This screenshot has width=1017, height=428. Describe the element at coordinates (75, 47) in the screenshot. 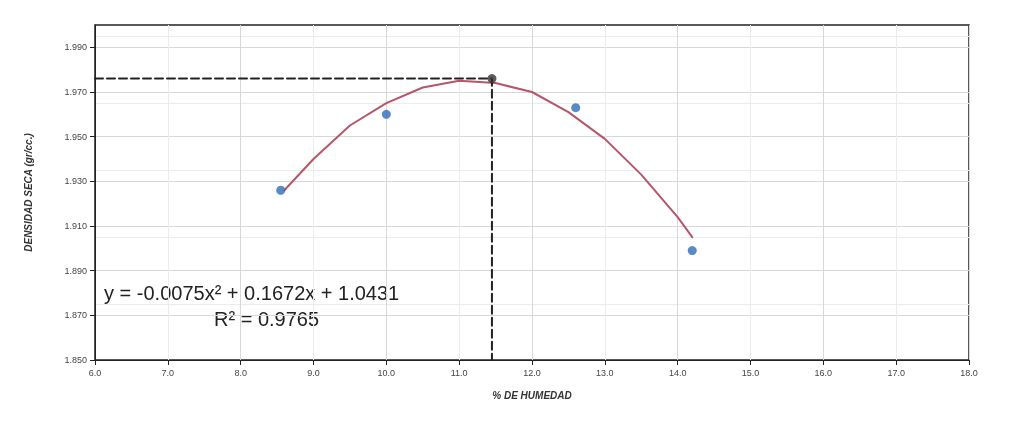

I see `y-tick-label: 1.990` at that location.